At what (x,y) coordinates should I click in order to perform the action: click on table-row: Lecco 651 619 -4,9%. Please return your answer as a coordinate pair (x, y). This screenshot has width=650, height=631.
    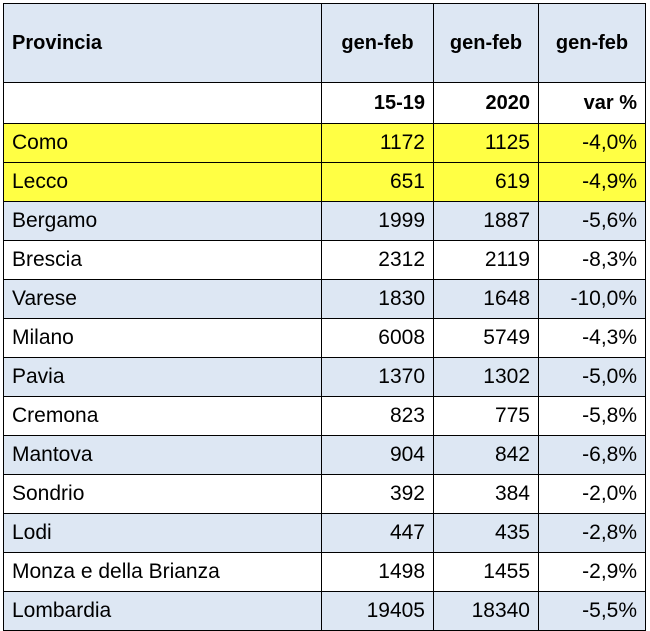
    Looking at the image, I should click on (324, 182).